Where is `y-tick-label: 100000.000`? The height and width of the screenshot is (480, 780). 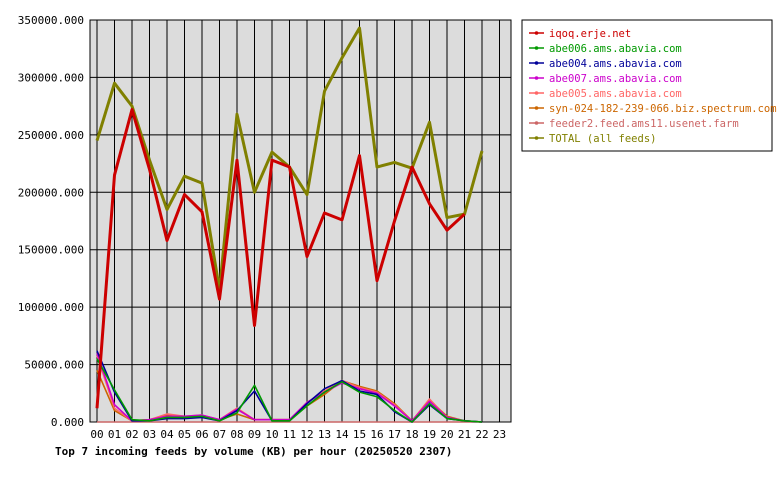 y-tick-label: 100000.000 is located at coordinates (51, 307).